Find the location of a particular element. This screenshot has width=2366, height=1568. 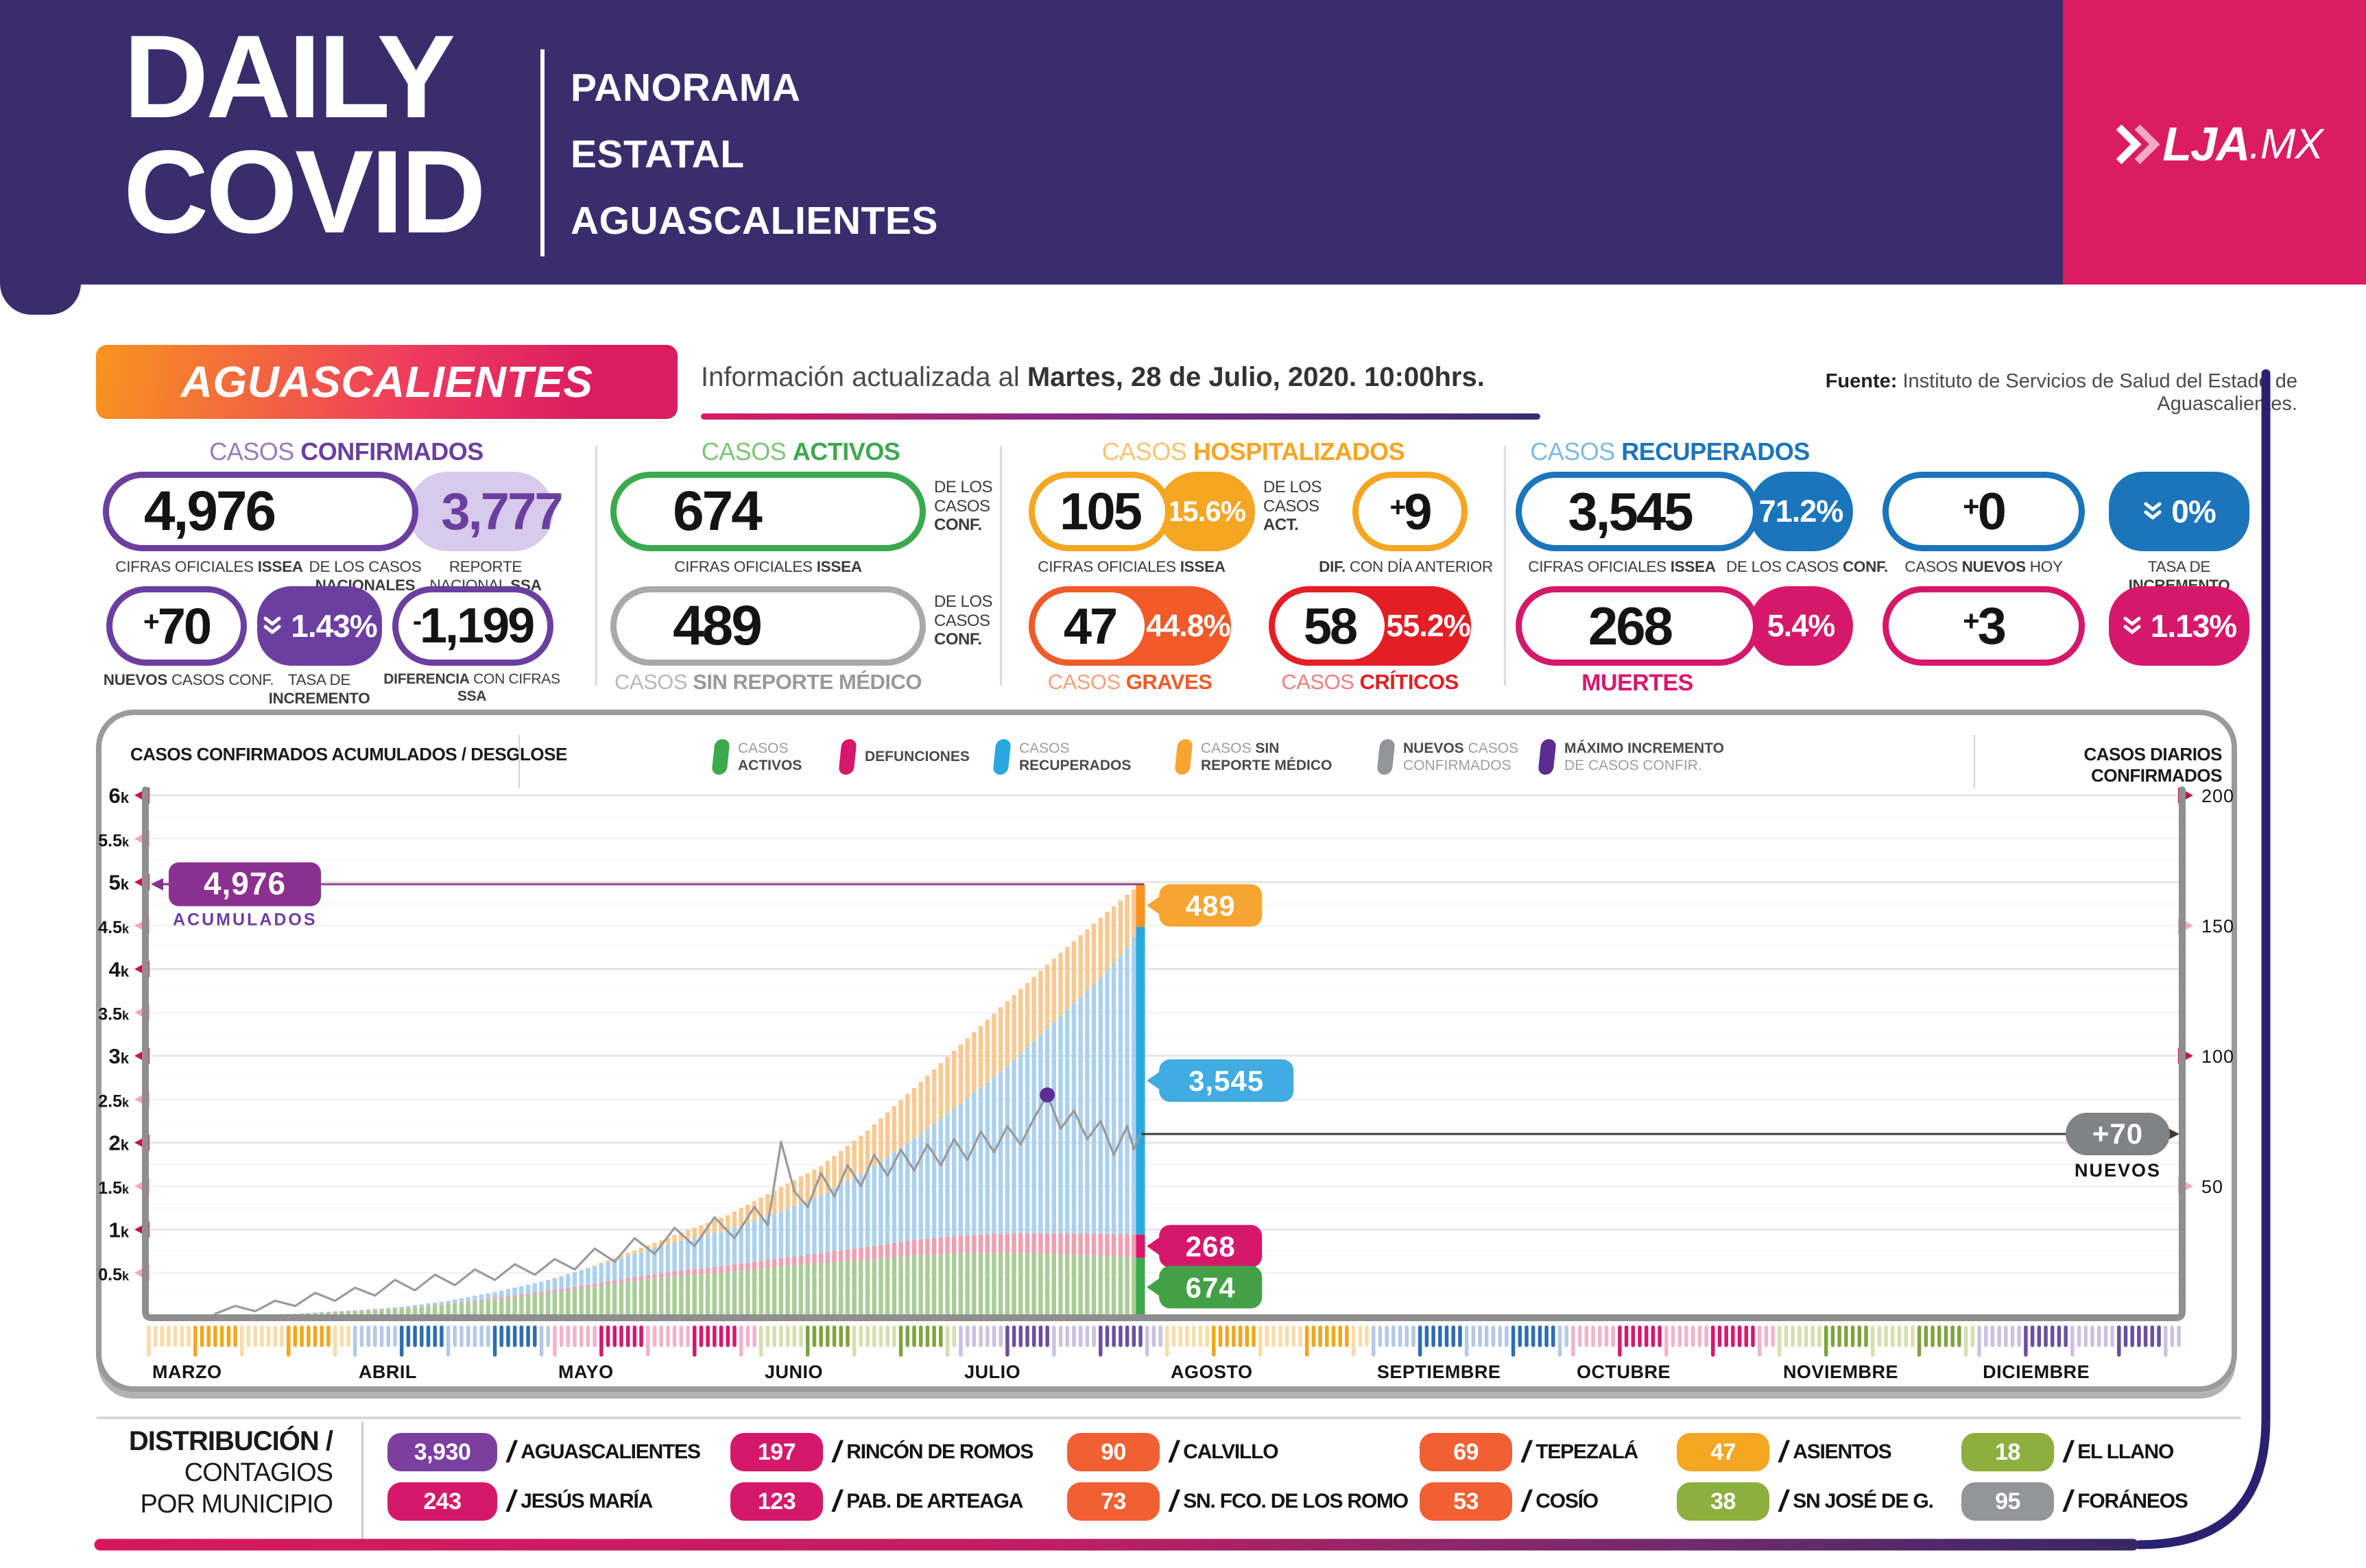

label-de-los-casos-conf: DE LOS CASOS CONF. is located at coordinates (1807, 566).